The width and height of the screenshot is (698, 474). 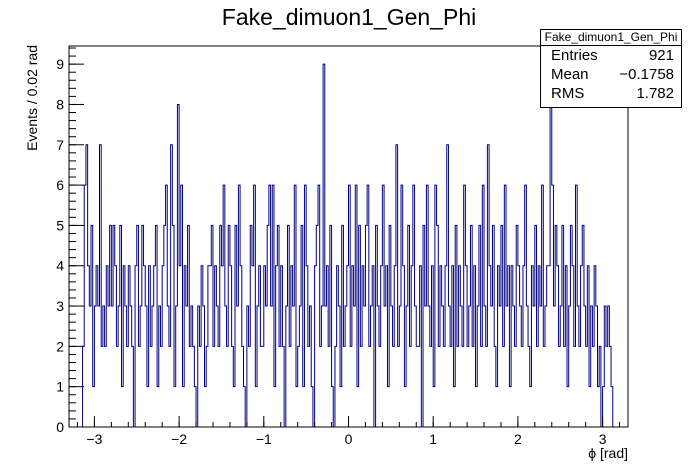 What do you see at coordinates (264, 439) in the screenshot?
I see `x-tick-label: −1` at bounding box center [264, 439].